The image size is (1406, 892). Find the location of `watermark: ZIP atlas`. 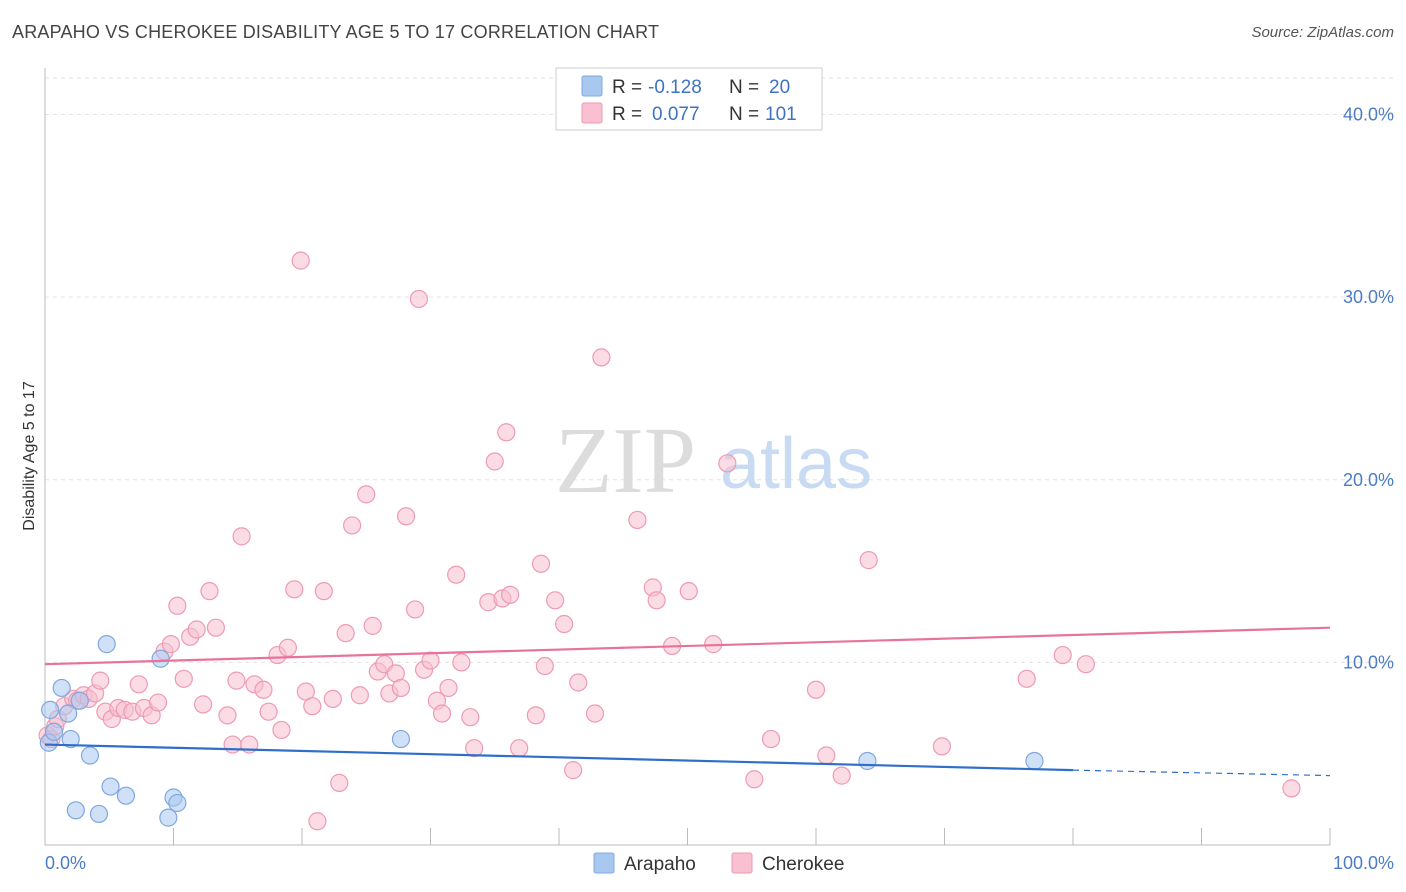

watermark: ZIP atlas is located at coordinates (713, 461).